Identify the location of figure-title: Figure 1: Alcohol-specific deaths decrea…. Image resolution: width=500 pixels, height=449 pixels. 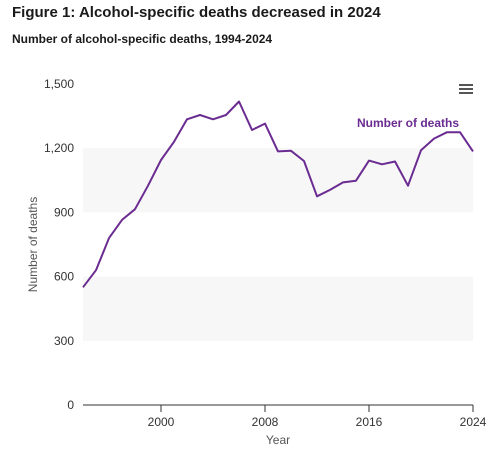
(196, 12).